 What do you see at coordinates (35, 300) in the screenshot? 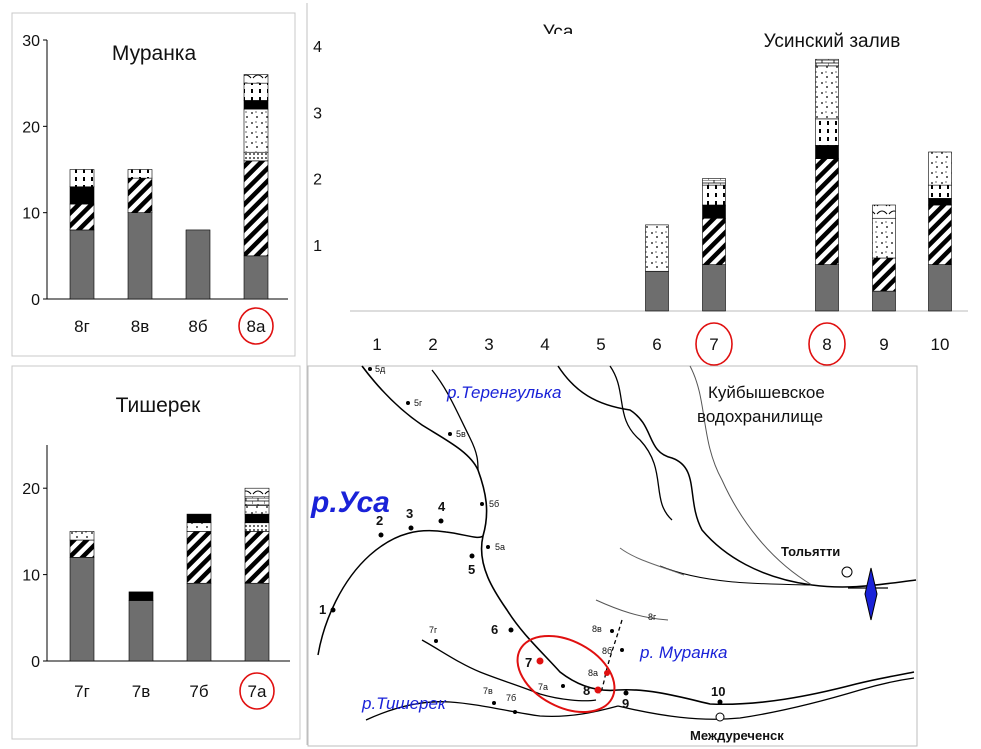
I see `y-tick-label: 0` at bounding box center [35, 300].